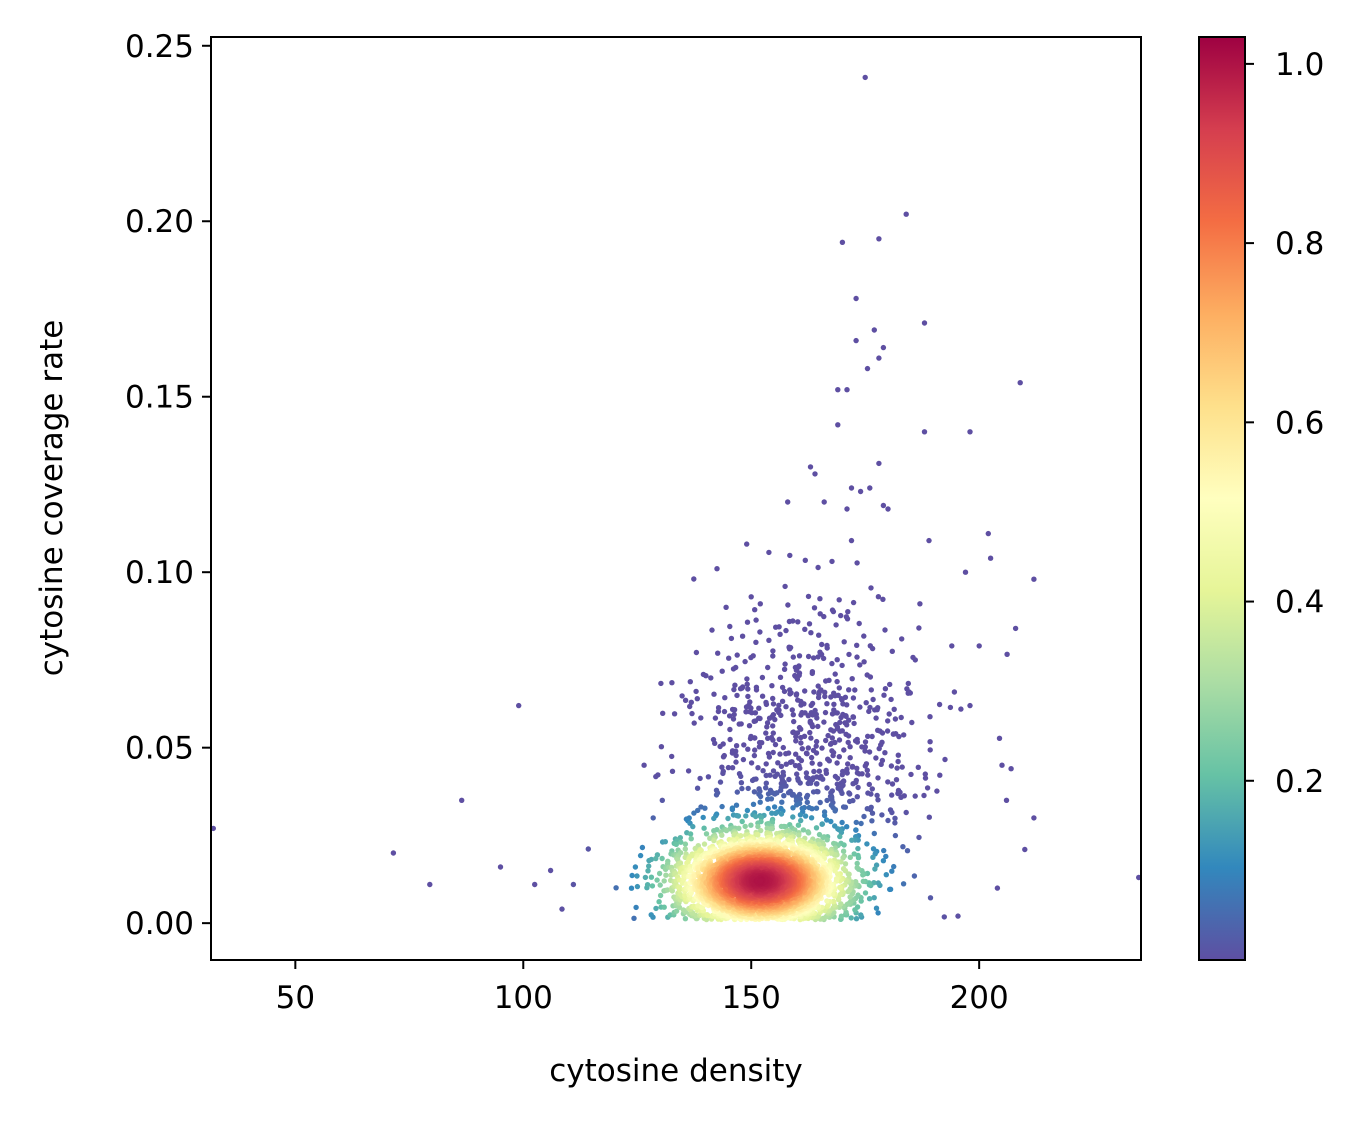 This screenshot has height=1121, width=1370. I want to click on x-tick-label: 100, so click(523, 998).